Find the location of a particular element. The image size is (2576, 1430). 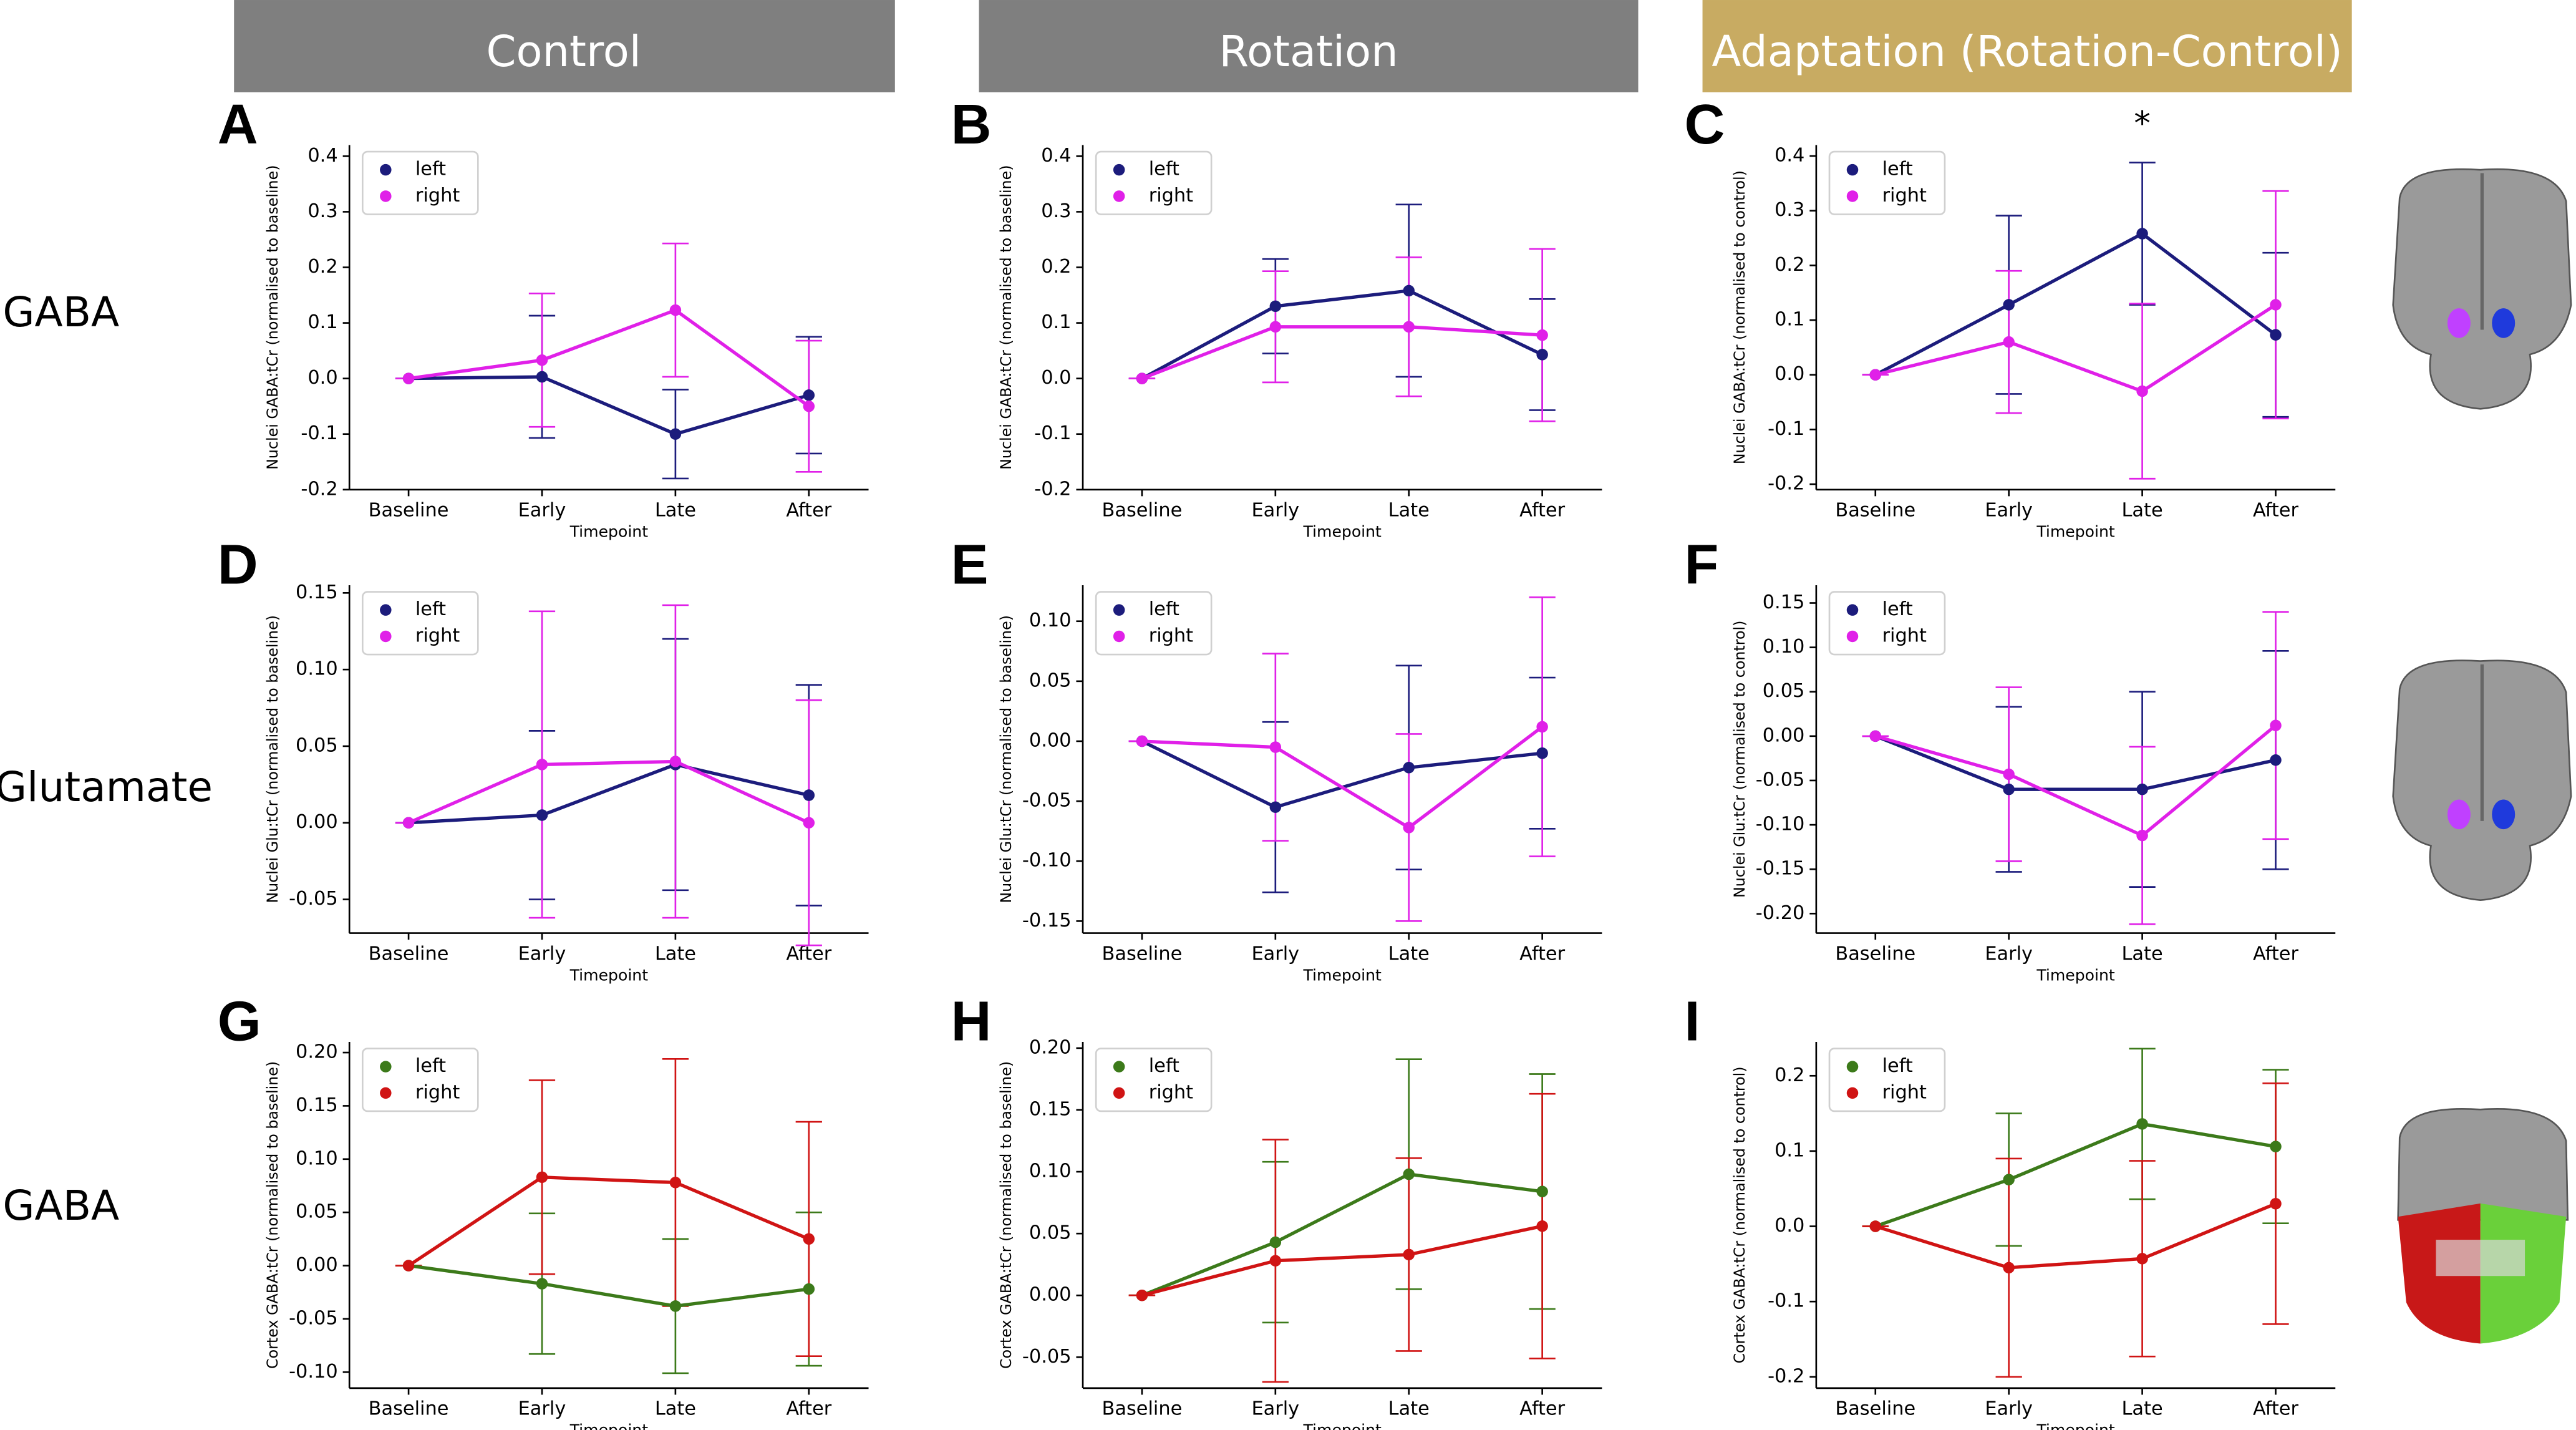

annotation: * is located at coordinates (2142, 123).